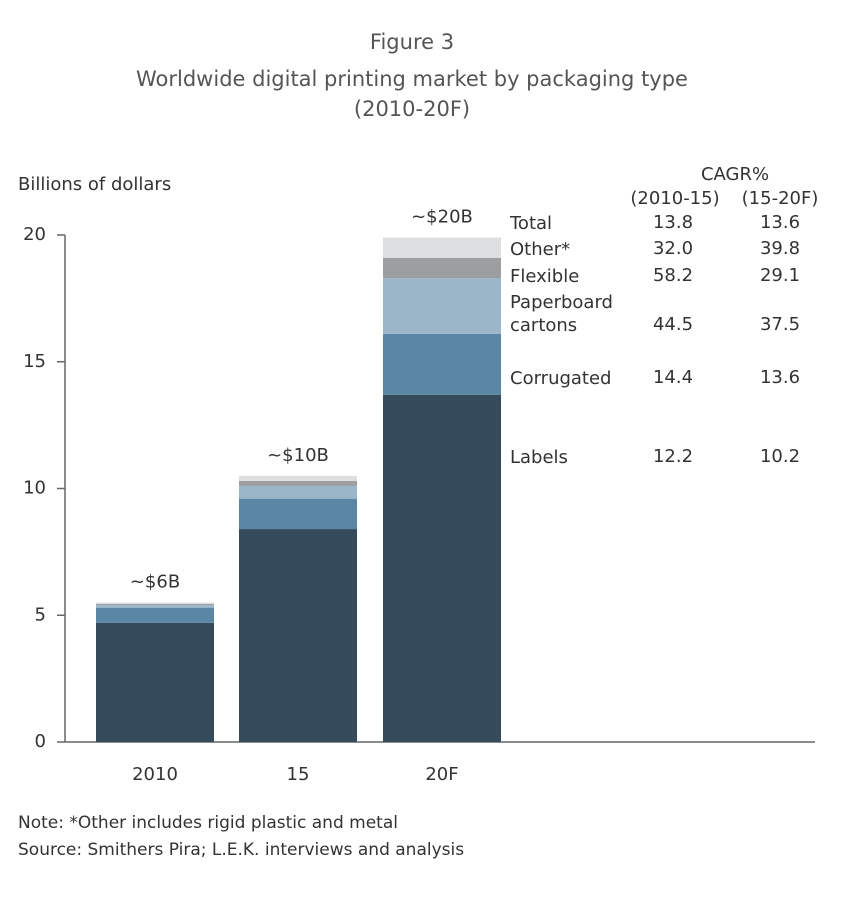 The height and width of the screenshot is (900, 852). I want to click on cagr-value: 12.2, so click(673, 456).